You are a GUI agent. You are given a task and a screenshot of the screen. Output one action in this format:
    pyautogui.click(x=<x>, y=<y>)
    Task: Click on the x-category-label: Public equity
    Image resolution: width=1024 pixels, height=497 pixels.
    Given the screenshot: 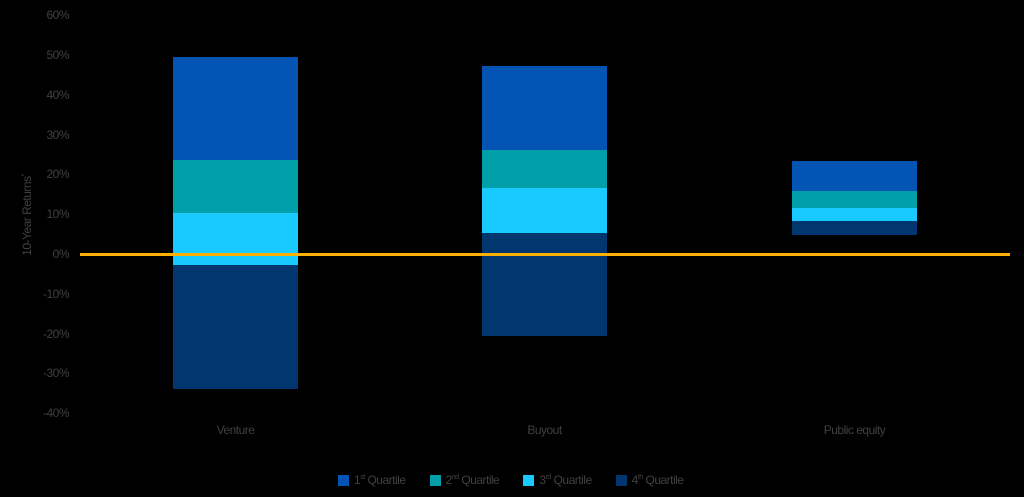 What is the action you would take?
    pyautogui.click(x=854, y=430)
    